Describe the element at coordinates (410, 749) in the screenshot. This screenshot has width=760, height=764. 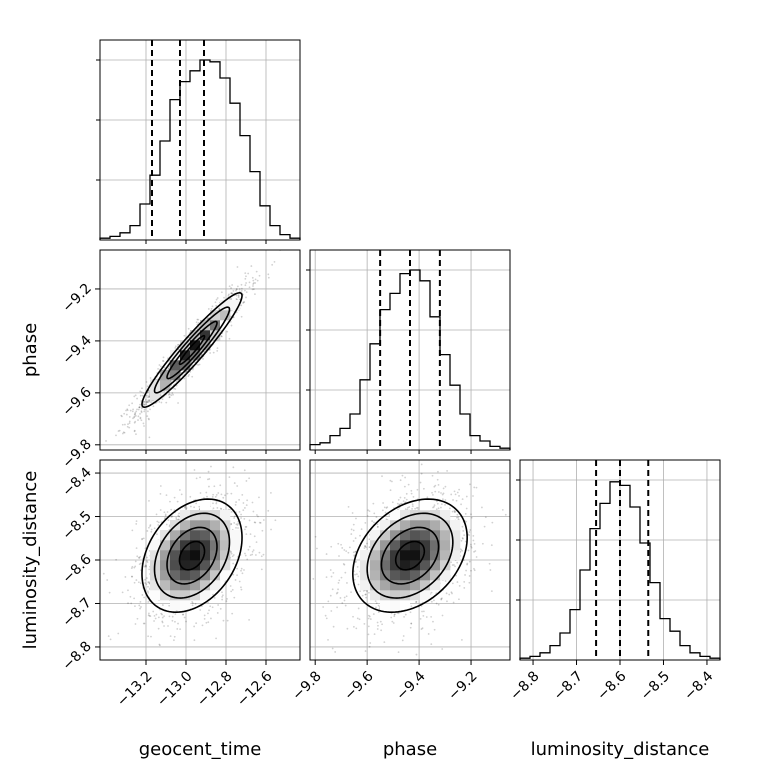
I see `x-axis-label-phase: phase` at that location.